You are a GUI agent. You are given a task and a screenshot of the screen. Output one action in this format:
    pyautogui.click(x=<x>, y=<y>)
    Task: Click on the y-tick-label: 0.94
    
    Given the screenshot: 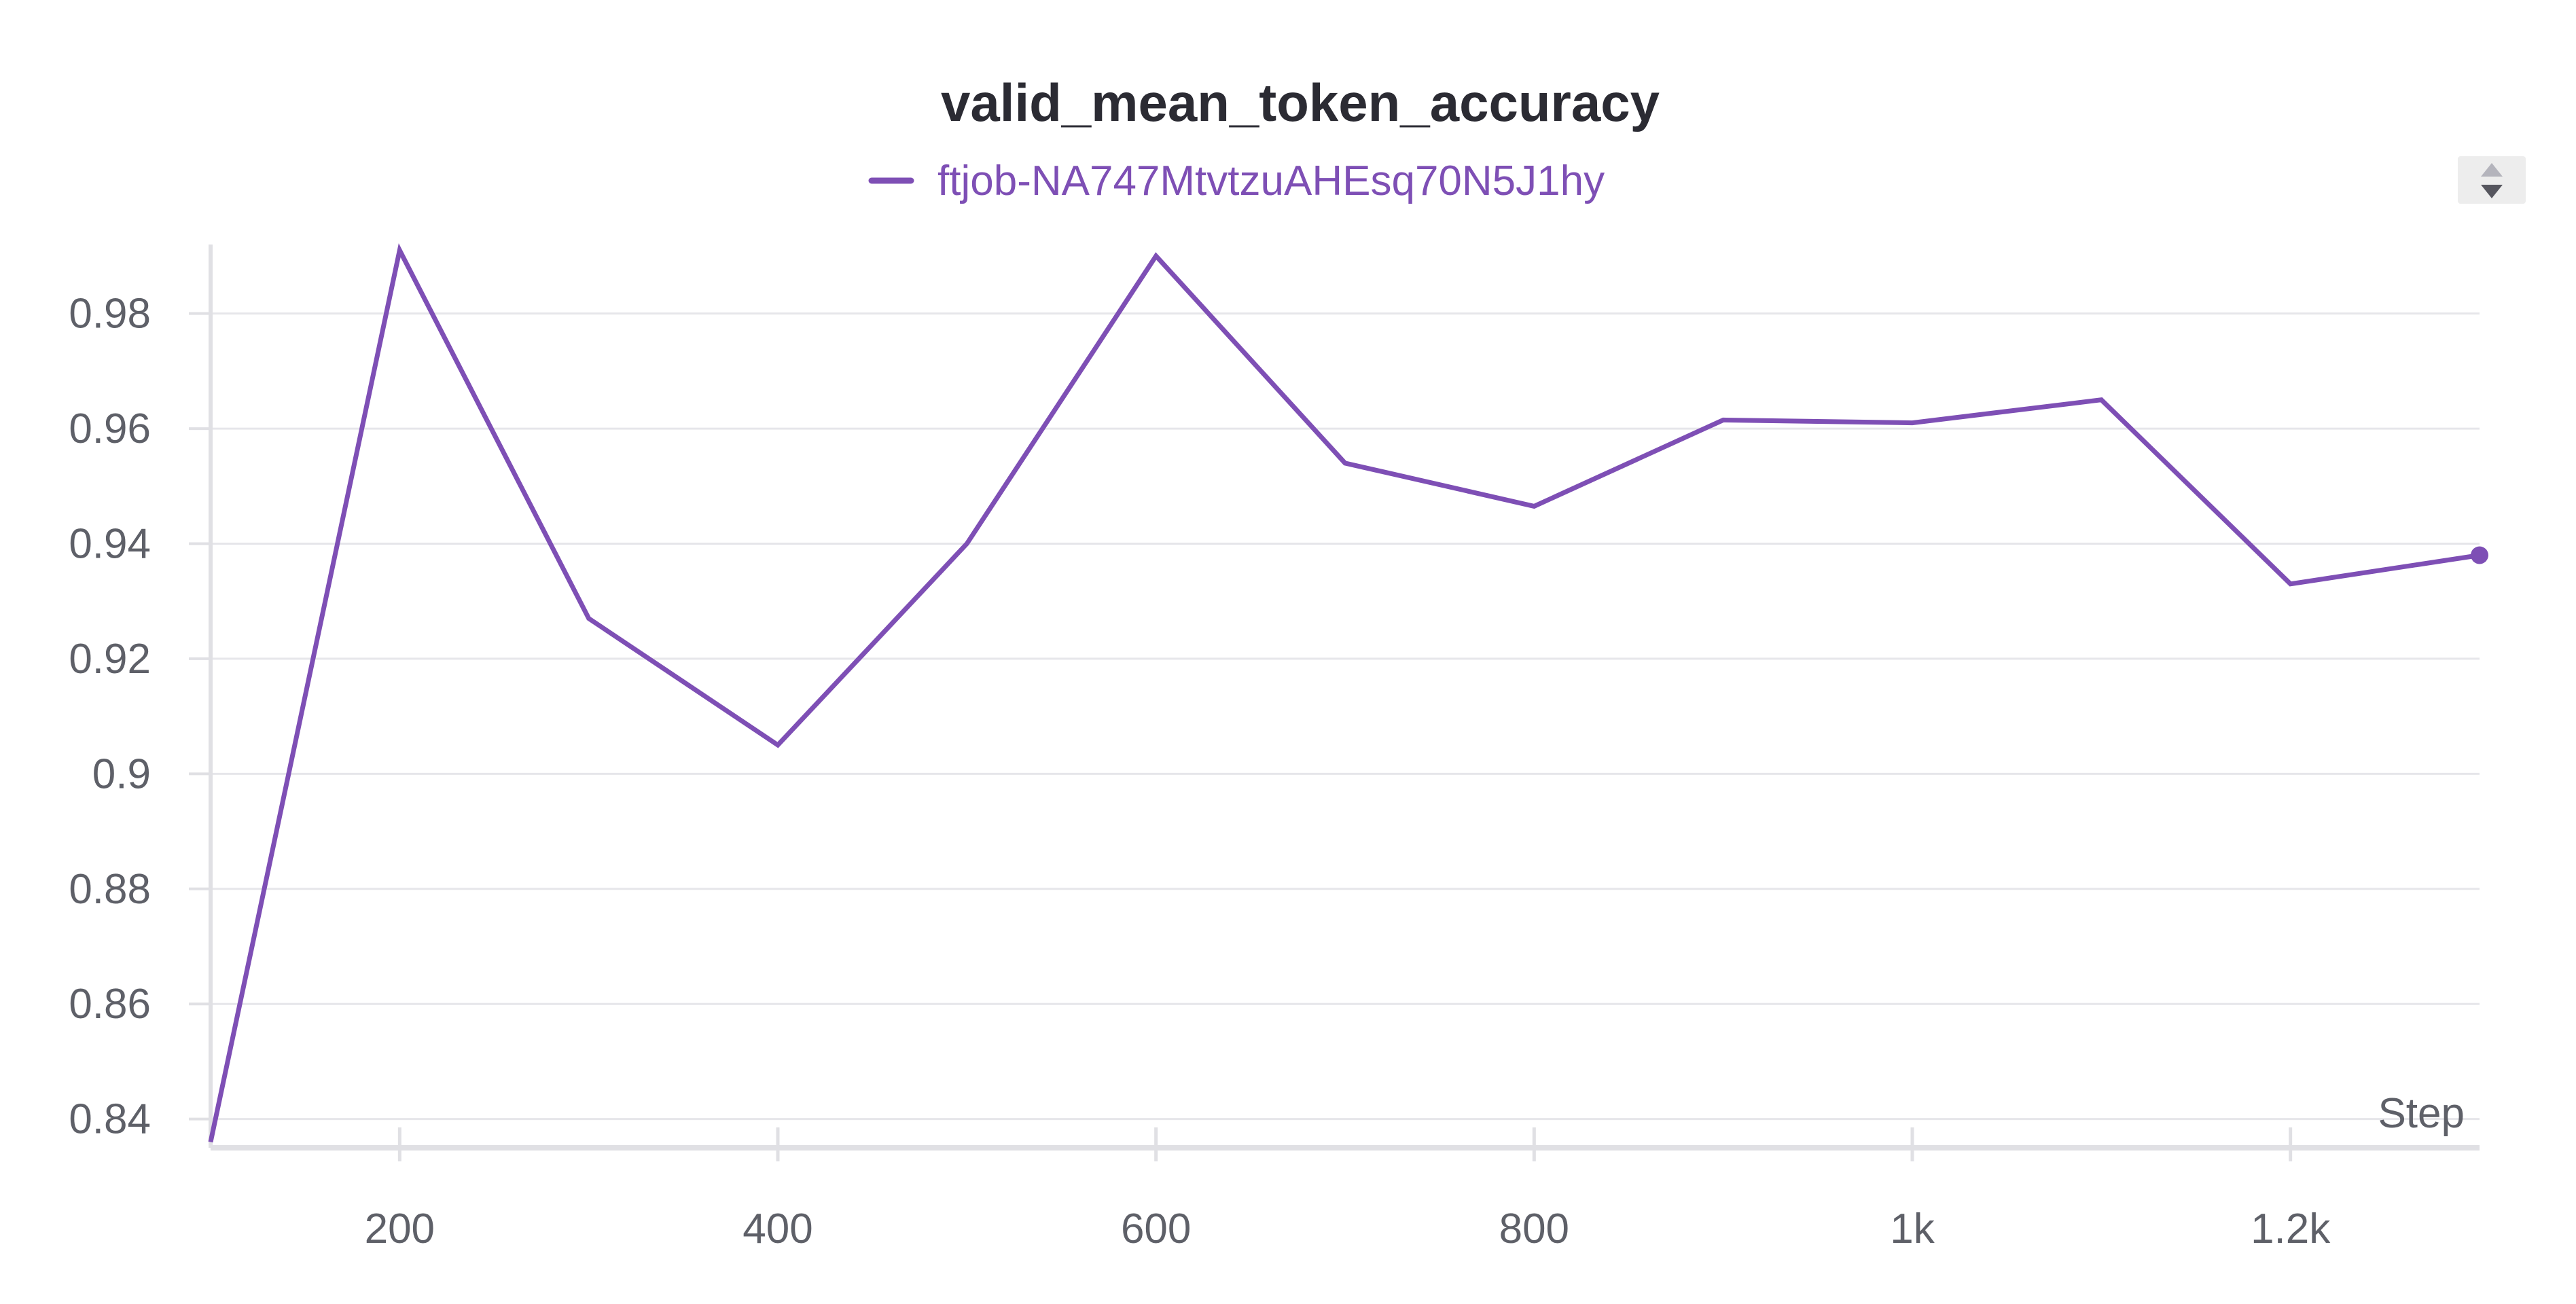 What is the action you would take?
    pyautogui.click(x=110, y=544)
    